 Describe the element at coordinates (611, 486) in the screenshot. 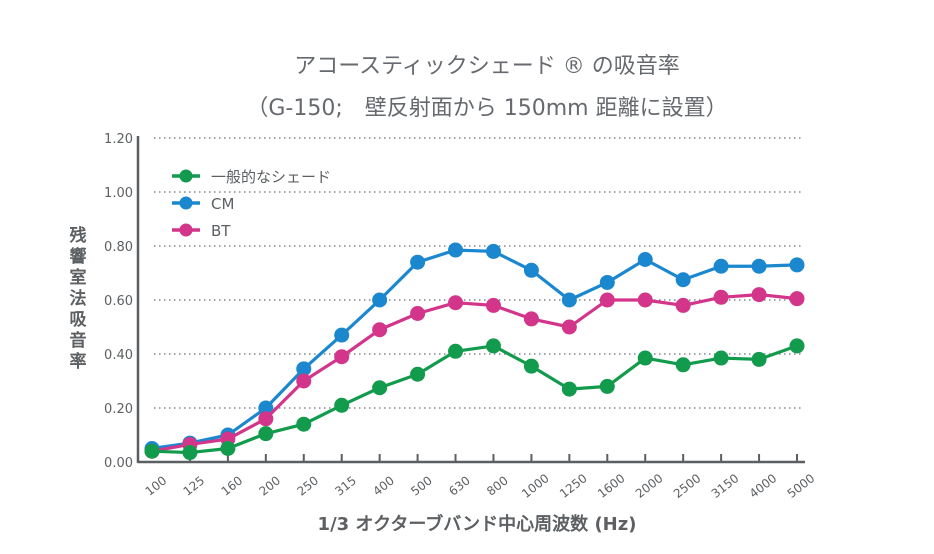

I see `x-tick-label: 1600` at that location.